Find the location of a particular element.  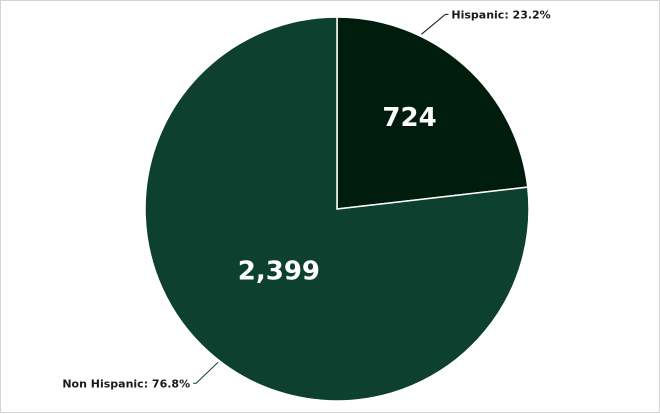

slice-category-label: Non Hispanic: 76.8% is located at coordinates (126, 383).